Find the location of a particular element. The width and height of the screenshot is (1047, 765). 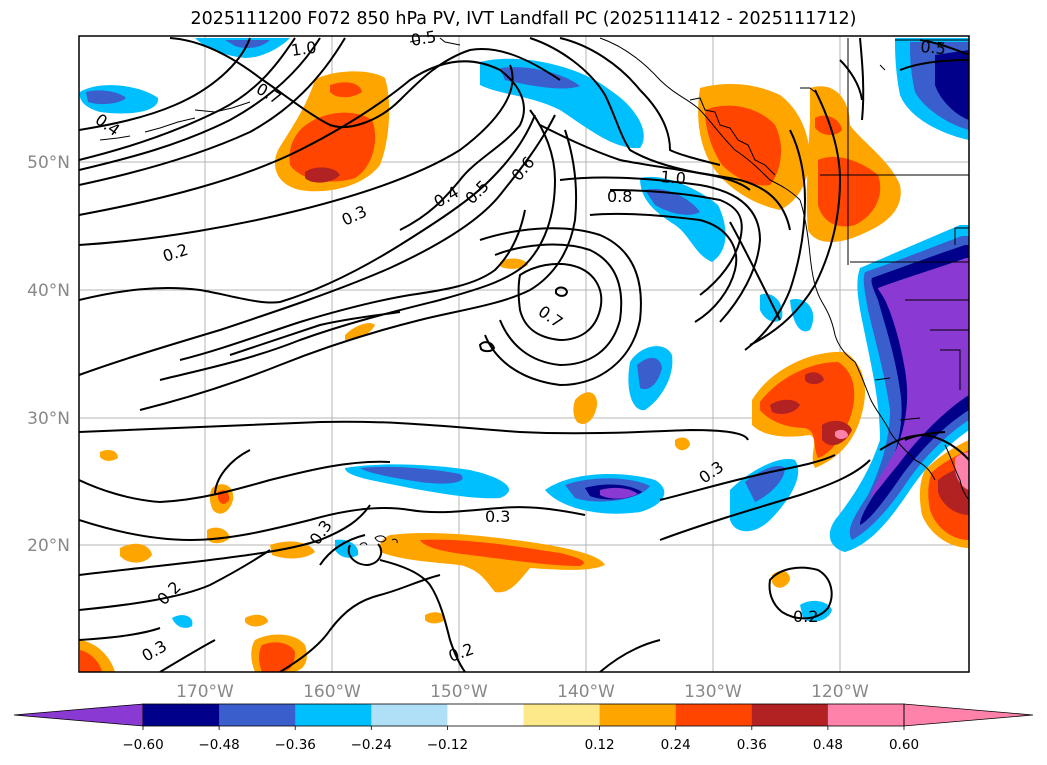

colorbar-tick-label: −0.60 is located at coordinates (142, 745).